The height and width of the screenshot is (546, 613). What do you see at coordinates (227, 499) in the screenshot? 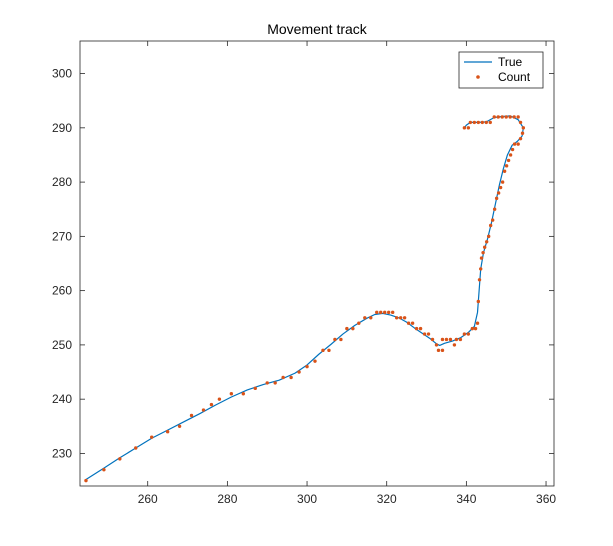
I see `x-tick-label: 280` at bounding box center [227, 499].